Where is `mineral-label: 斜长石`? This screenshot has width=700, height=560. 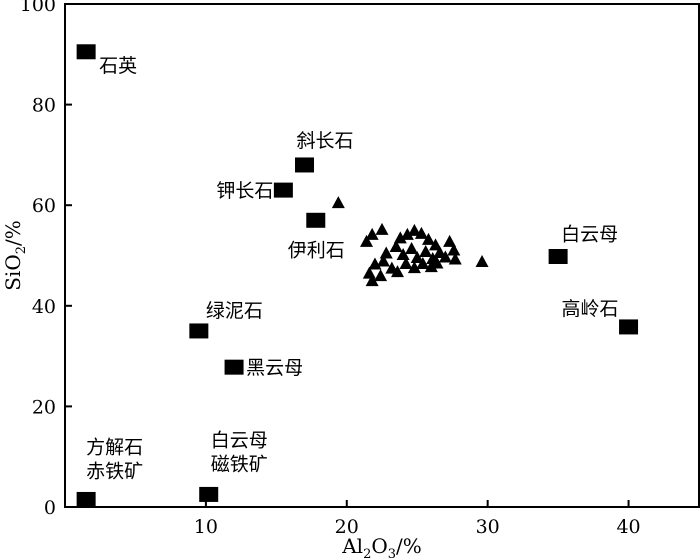 mineral-label: 斜长石 is located at coordinates (325, 141).